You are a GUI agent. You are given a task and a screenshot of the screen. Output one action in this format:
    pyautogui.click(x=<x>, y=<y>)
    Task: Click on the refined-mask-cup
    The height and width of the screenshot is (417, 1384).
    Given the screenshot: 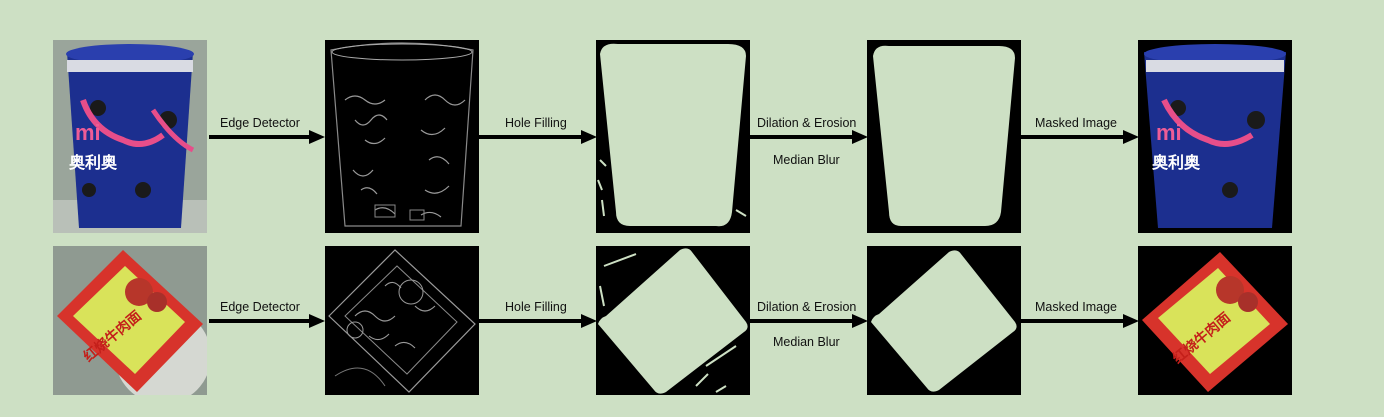 What is the action you would take?
    pyautogui.click(x=944, y=136)
    